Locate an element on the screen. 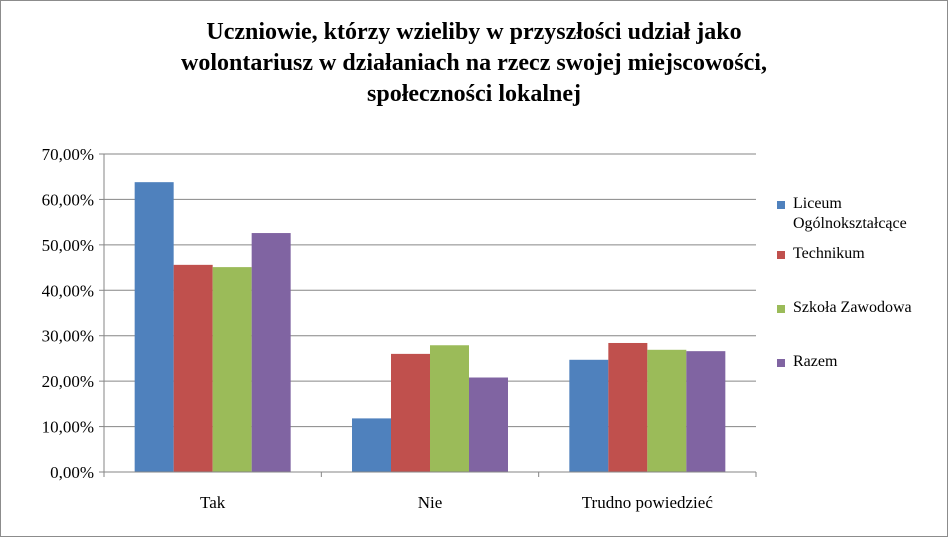  legend-label-technikum: Technikum is located at coordinates (829, 253).